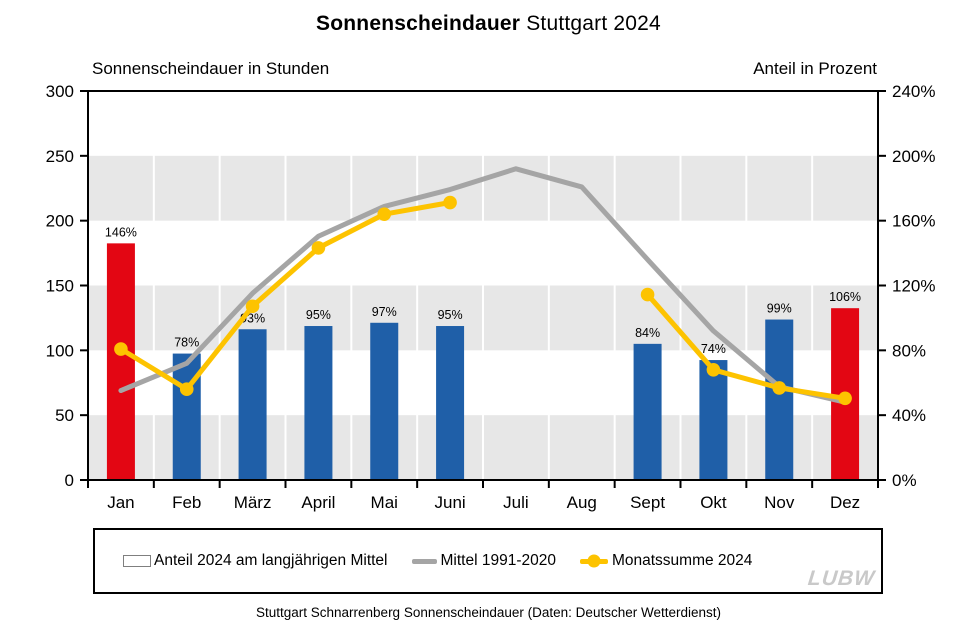 This screenshot has width=977, height=631. I want to click on left-axis-title: Sonnenscheindauer in Stunden, so click(211, 68).